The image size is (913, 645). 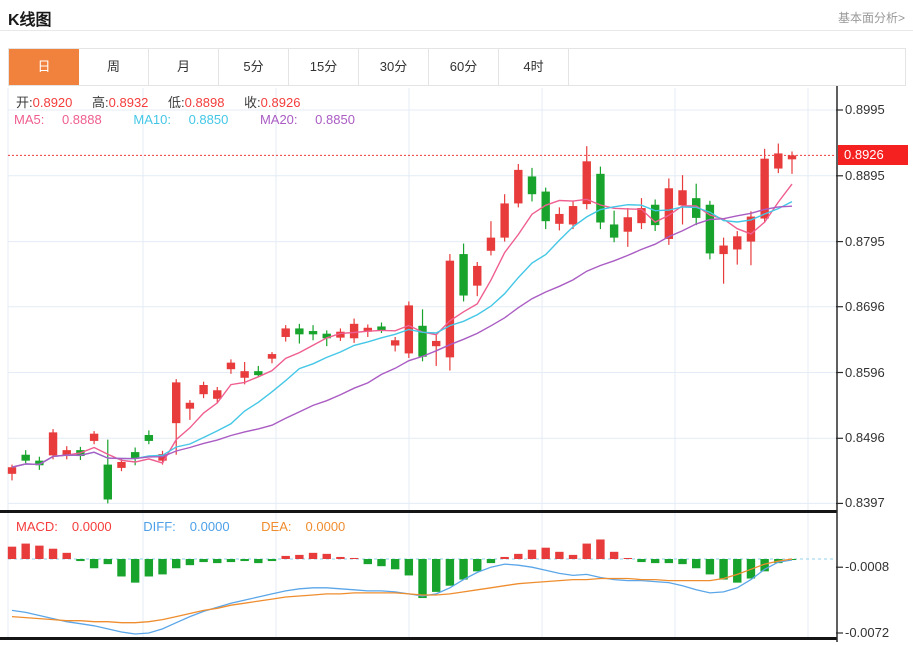 What do you see at coordinates (278, 119) in the screenshot?
I see `ma20-label: MA20:` at bounding box center [278, 119].